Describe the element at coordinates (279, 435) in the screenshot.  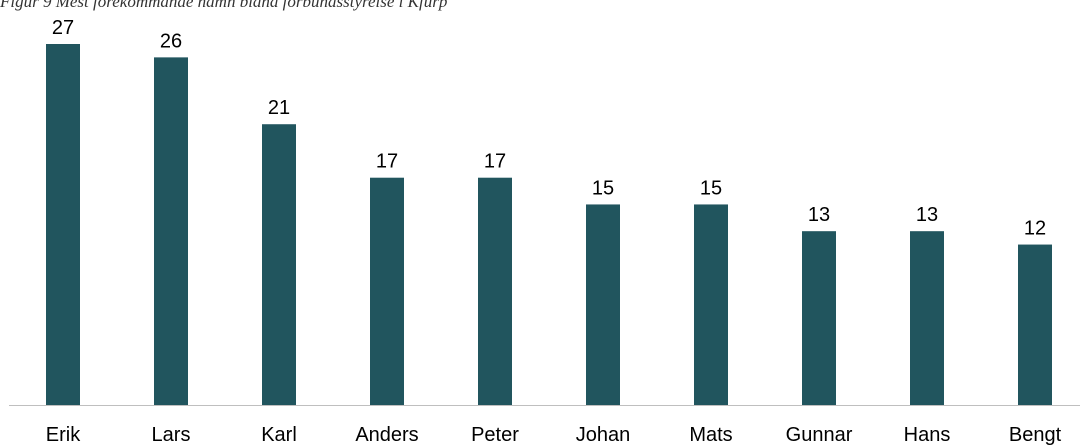
I see `x-tick-label-karl: Karl` at that location.